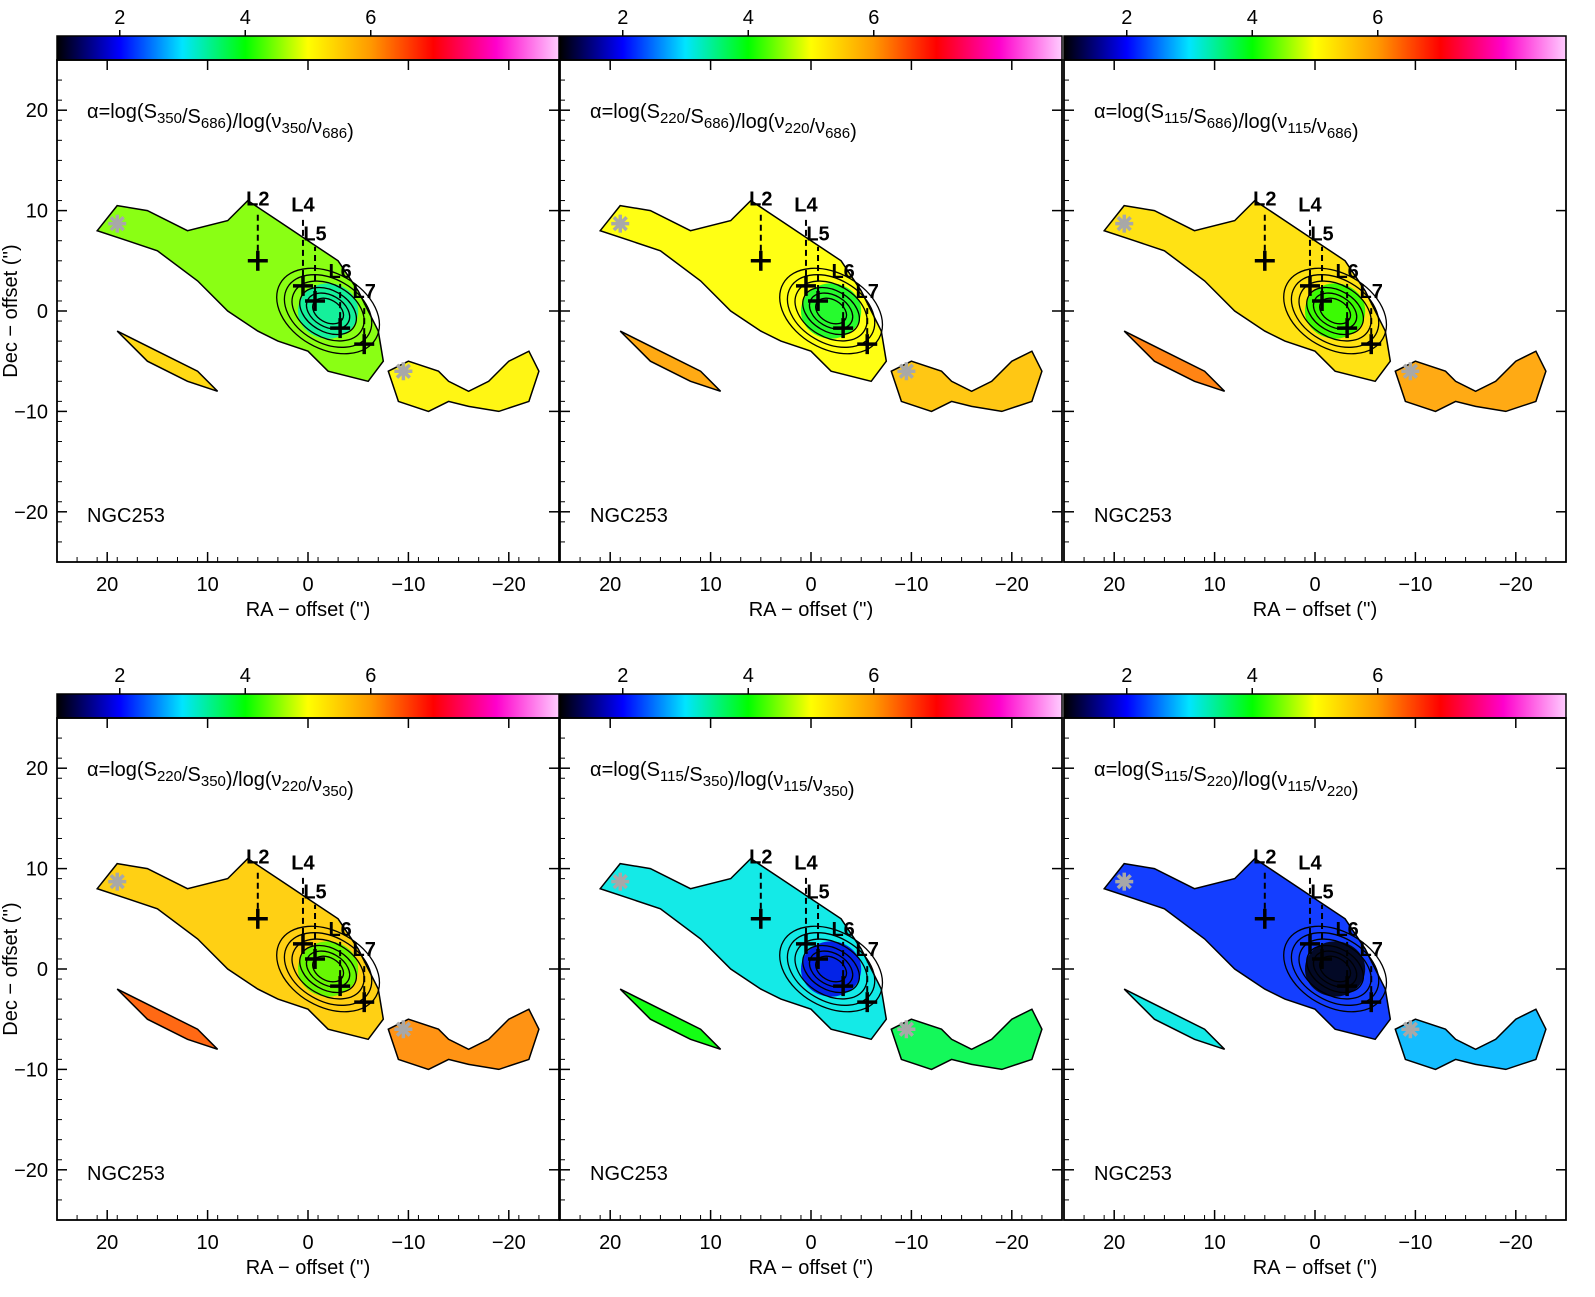  I want to click on panel-title: α=log(S115/S350)/log(ν115/ν350), so click(722, 780).